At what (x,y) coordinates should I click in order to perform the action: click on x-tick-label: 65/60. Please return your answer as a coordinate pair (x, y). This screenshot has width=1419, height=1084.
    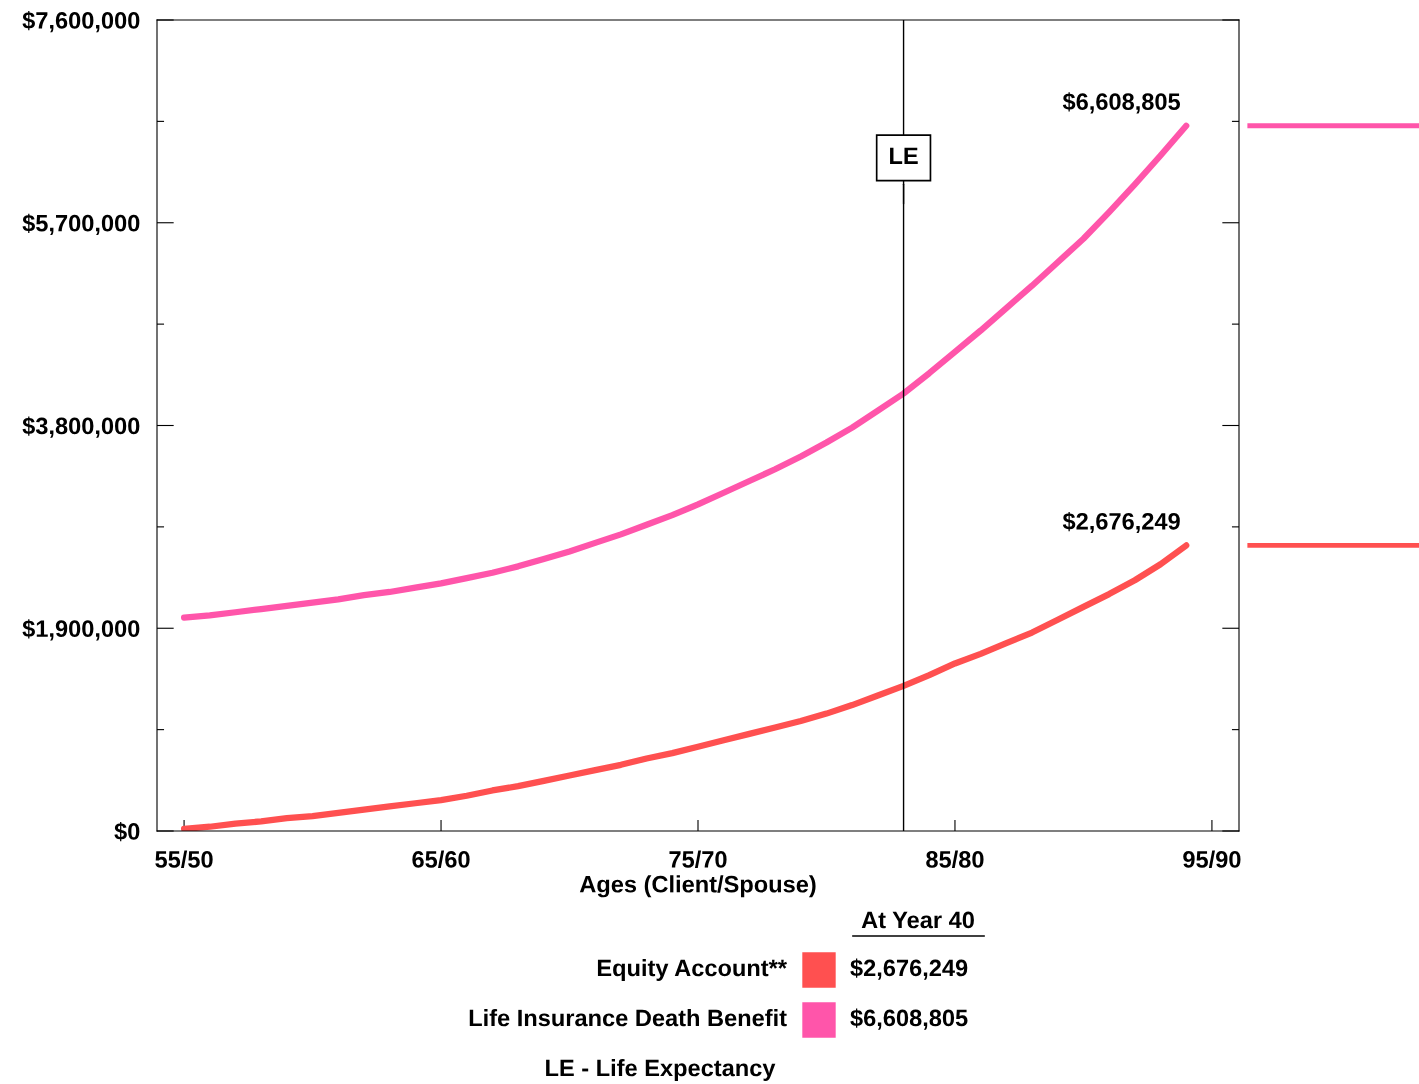
    Looking at the image, I should click on (441, 859).